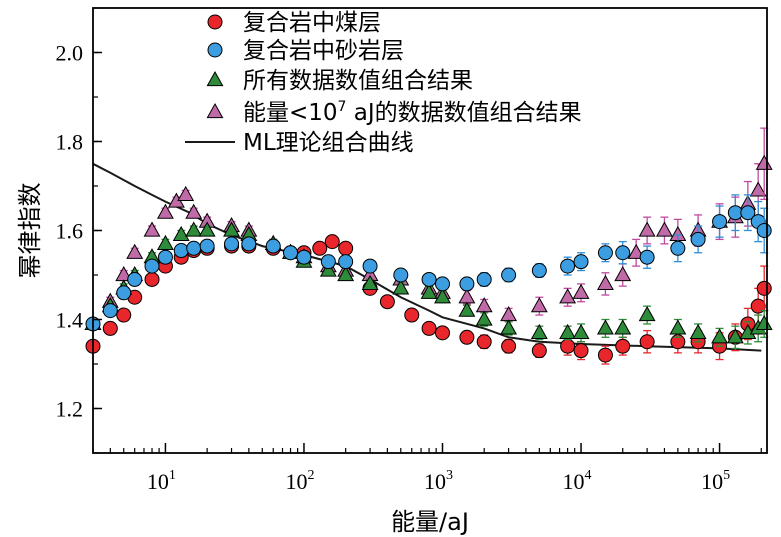  What do you see at coordinates (463, 113) in the screenshot?
I see `legend-label-part: aJ的数据数值组合结果` at bounding box center [463, 113].